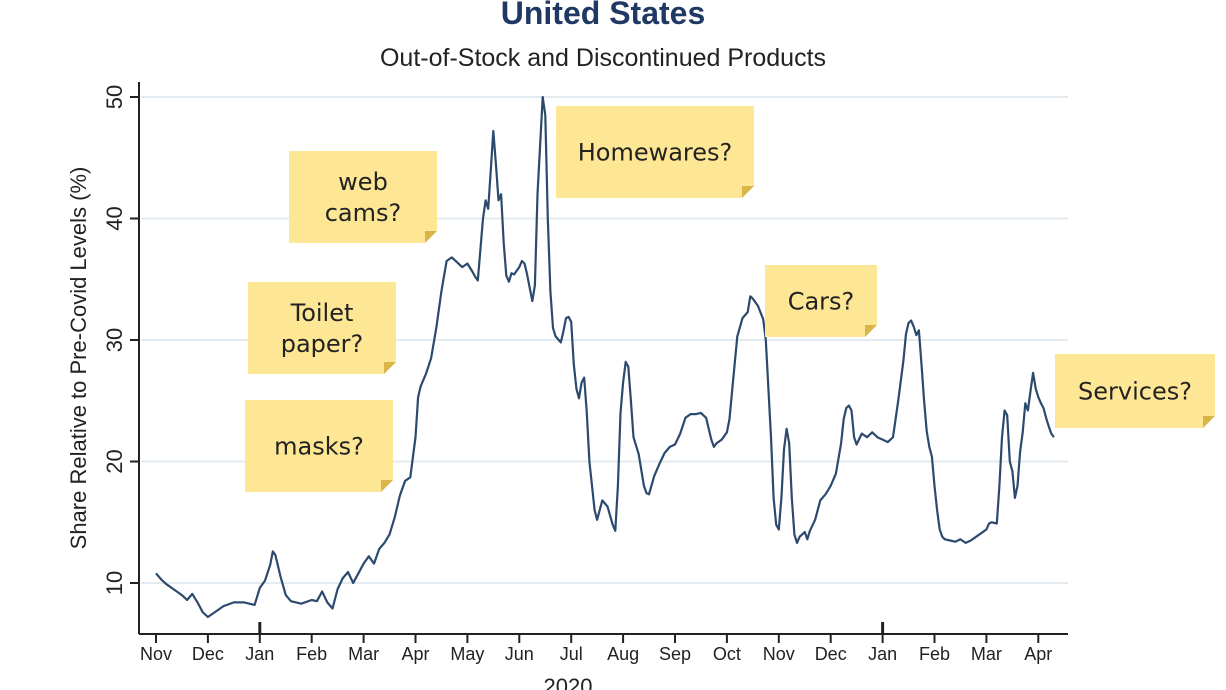 Image resolution: width=1226 pixels, height=690 pixels. I want to click on x-tick-label: Jun, so click(519, 654).